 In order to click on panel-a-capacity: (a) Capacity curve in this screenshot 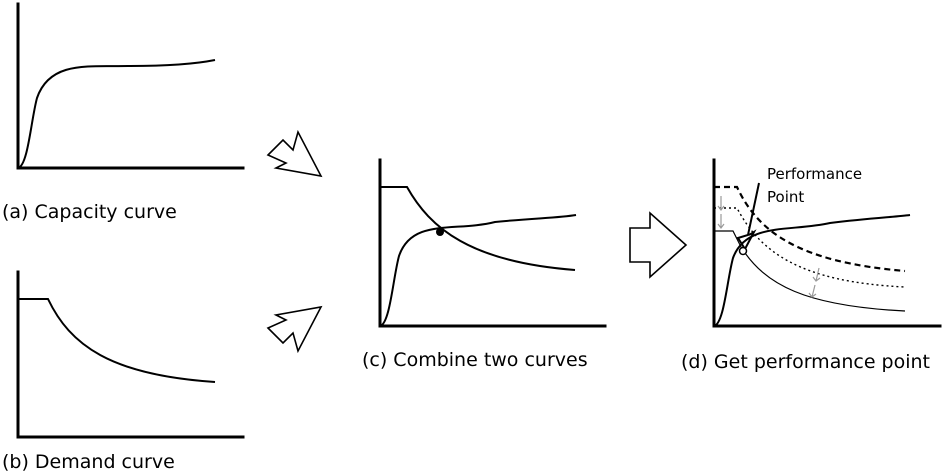, I will do `click(123, 112)`.